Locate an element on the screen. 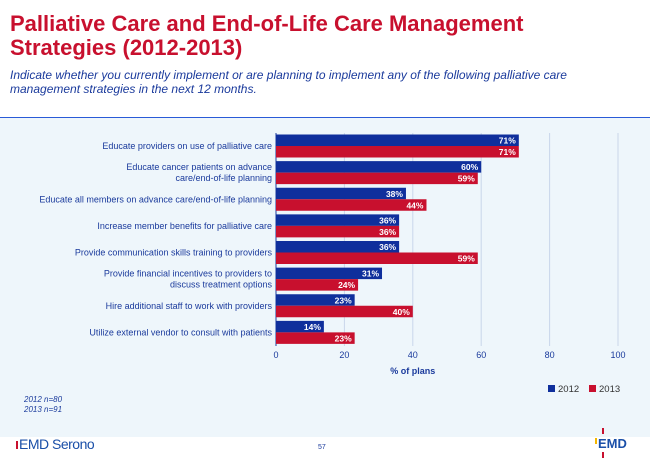 This screenshot has height=476, width=650. sample-size-2013: 2013 n=91 is located at coordinates (43, 409).